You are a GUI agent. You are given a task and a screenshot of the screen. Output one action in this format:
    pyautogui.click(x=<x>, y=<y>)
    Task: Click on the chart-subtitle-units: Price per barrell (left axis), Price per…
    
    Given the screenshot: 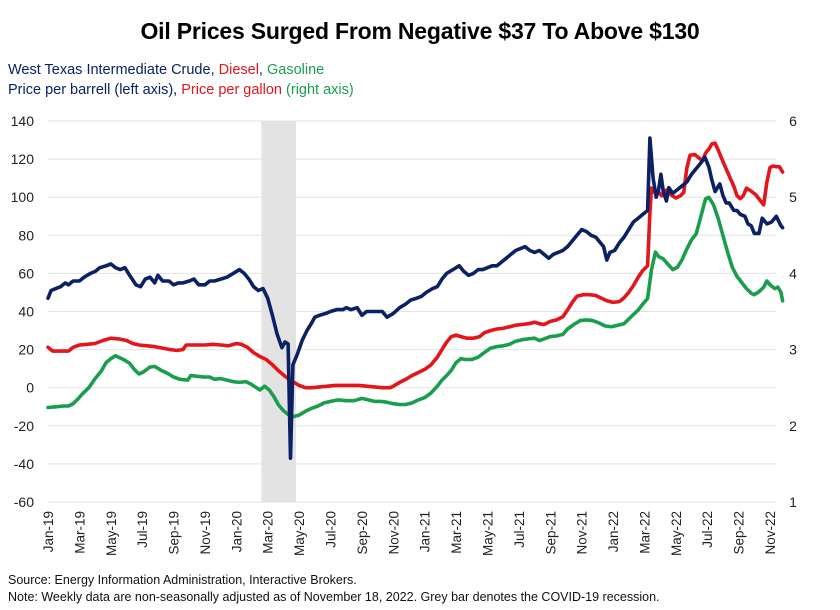 What is the action you would take?
    pyautogui.click(x=181, y=90)
    